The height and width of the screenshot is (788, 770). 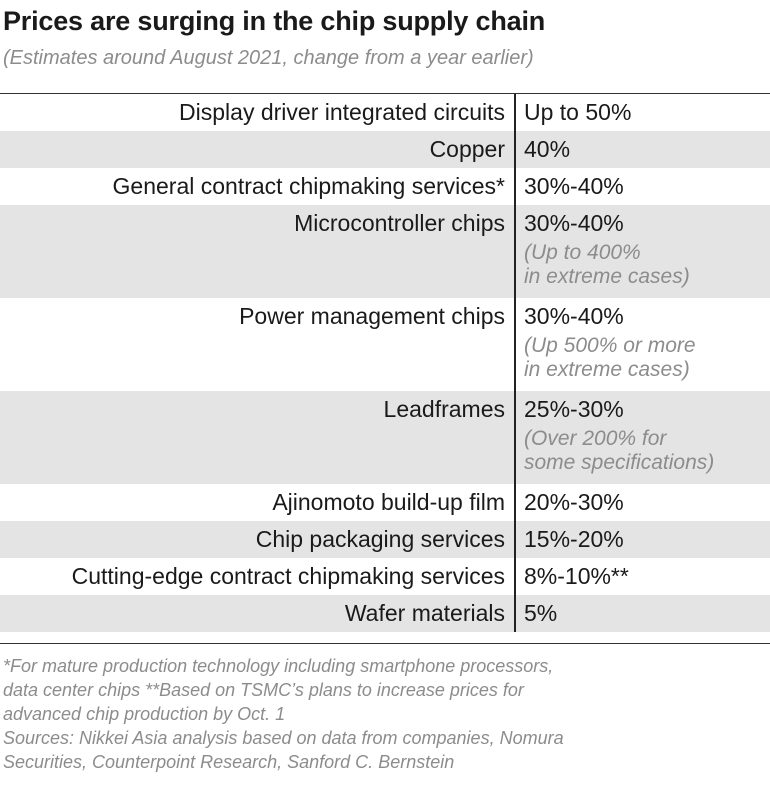 I want to click on row-value: 15%-20%, so click(x=574, y=539).